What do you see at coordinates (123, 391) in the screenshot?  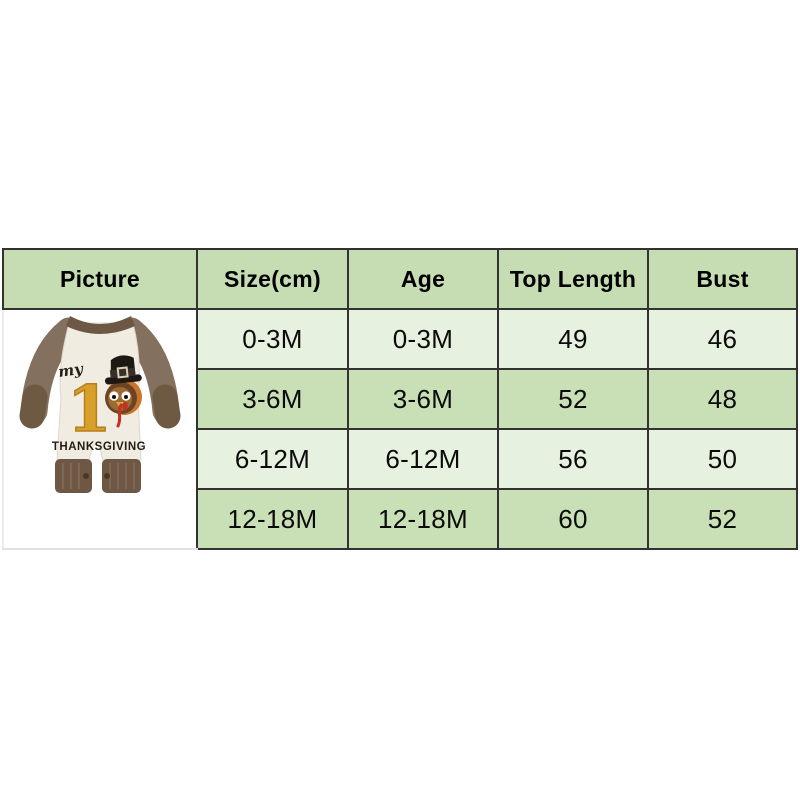 I see `turkey-icon` at bounding box center [123, 391].